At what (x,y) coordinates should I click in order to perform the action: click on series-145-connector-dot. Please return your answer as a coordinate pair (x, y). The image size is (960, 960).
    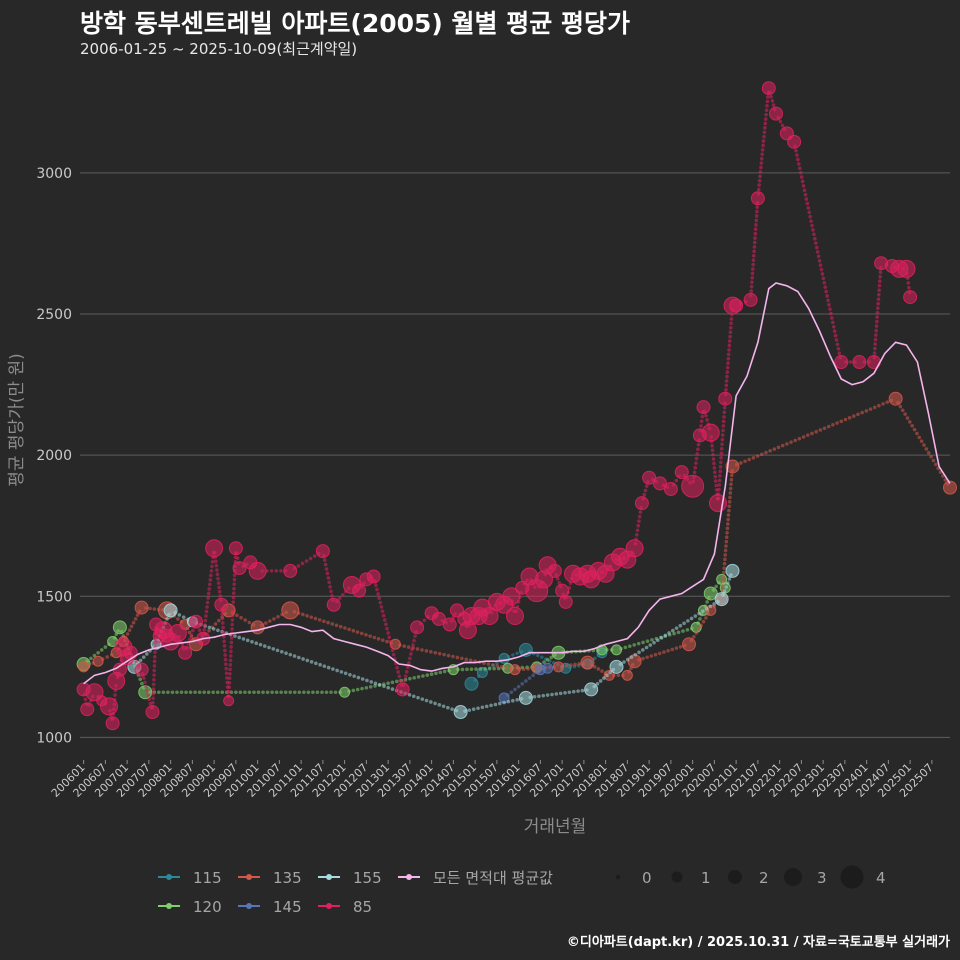
    Looking at the image, I should click on (511, 692).